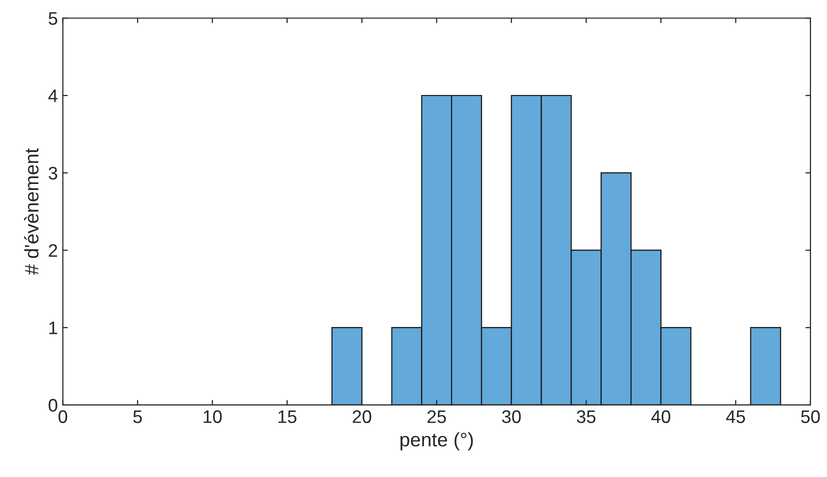 The image size is (827, 477). What do you see at coordinates (511, 417) in the screenshot?
I see `x-tick-label: 30` at bounding box center [511, 417].